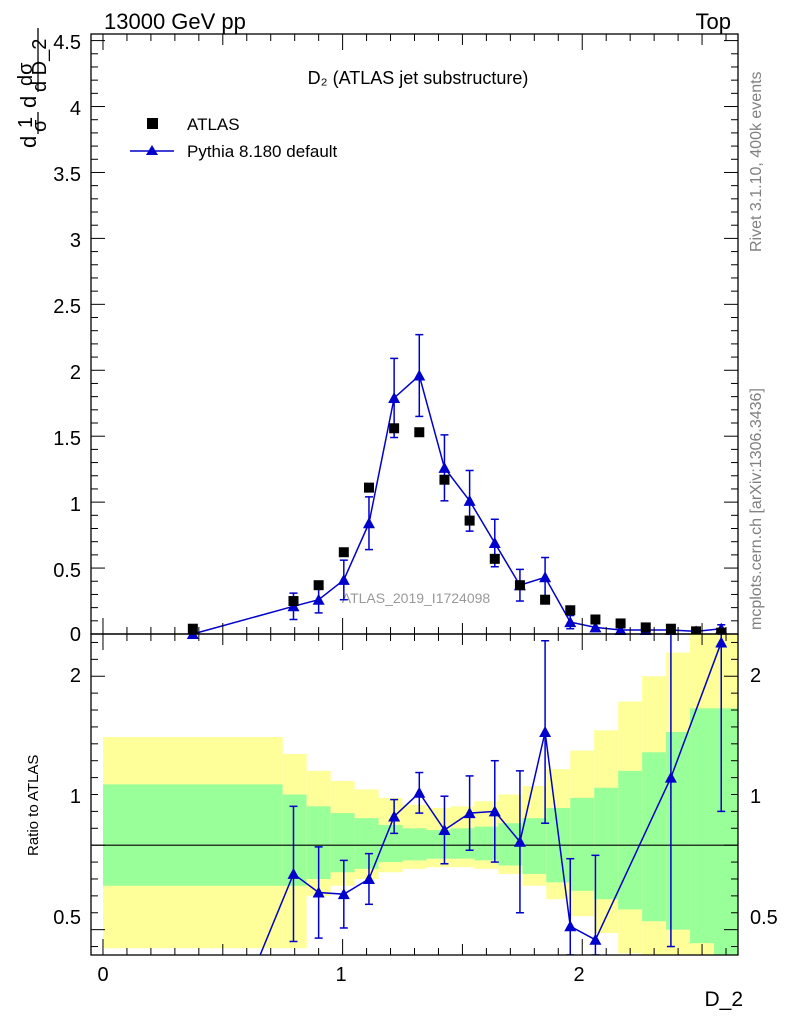  What do you see at coordinates (755, 676) in the screenshot?
I see `ratio-ytick-label-right: 2` at bounding box center [755, 676].